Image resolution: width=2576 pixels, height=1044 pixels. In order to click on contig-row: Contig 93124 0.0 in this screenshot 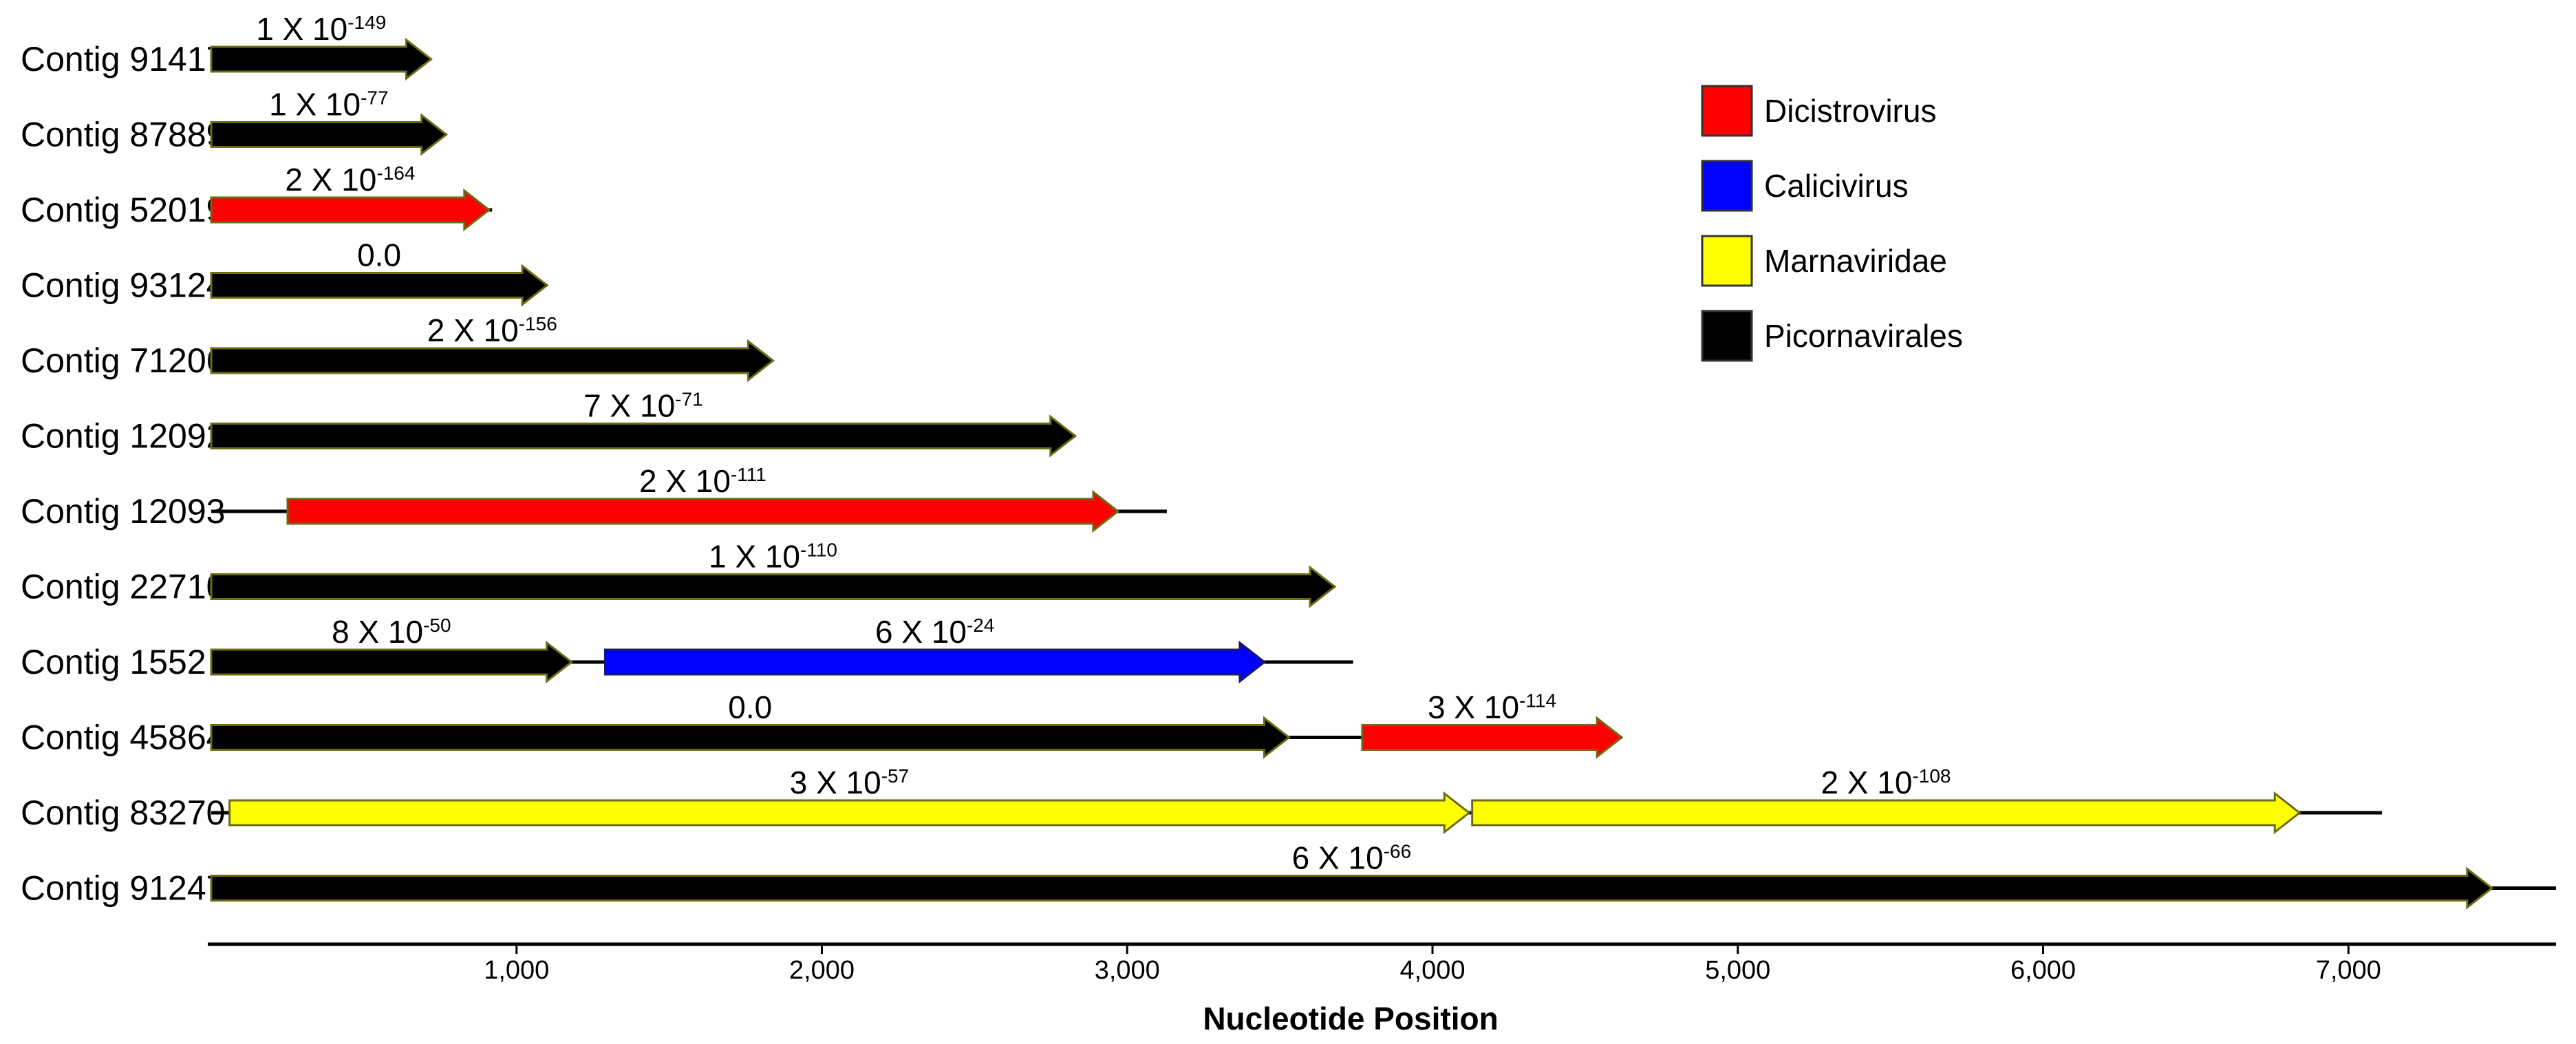, I will do `click(285, 272)`.